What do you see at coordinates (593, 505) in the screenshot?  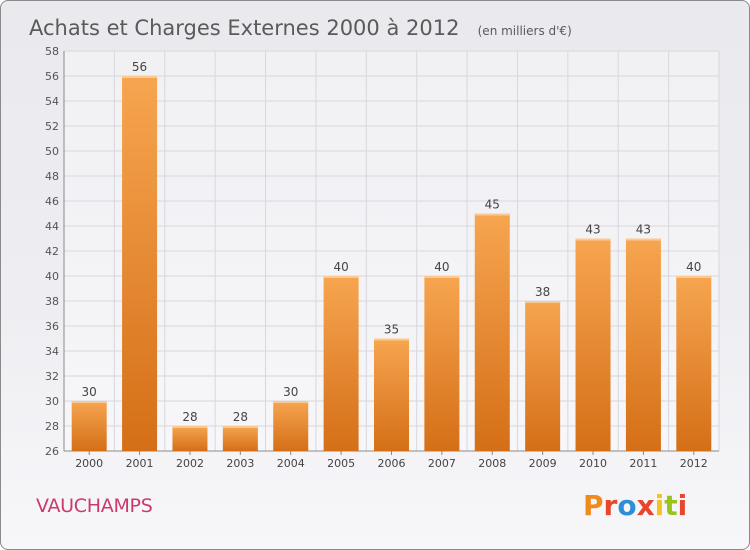 I see `logo-letter: P` at bounding box center [593, 505].